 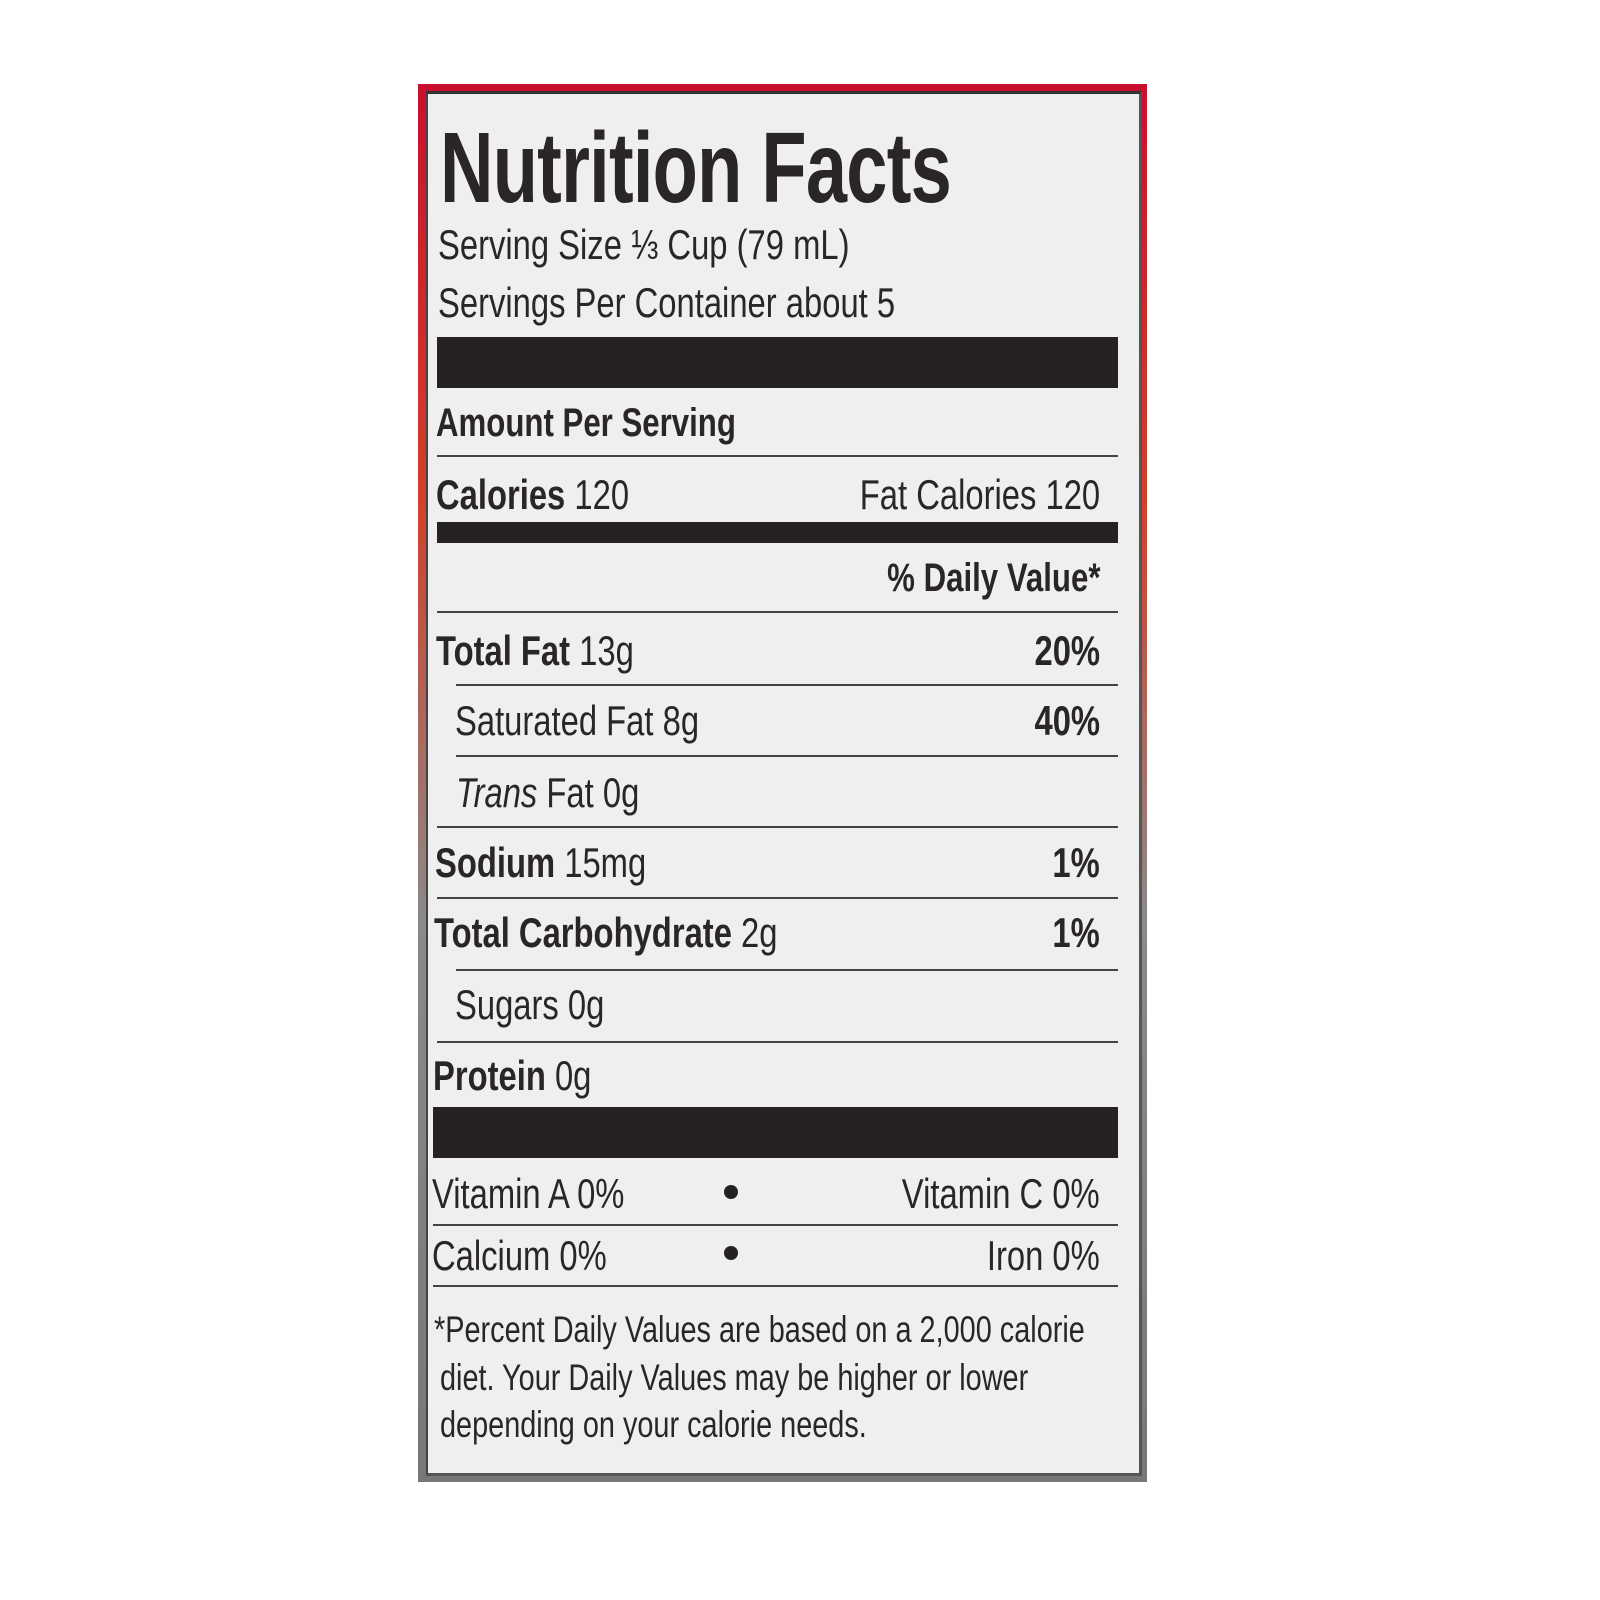 I want to click on footnote-line: depending on your calorie needs., so click(x=653, y=1424).